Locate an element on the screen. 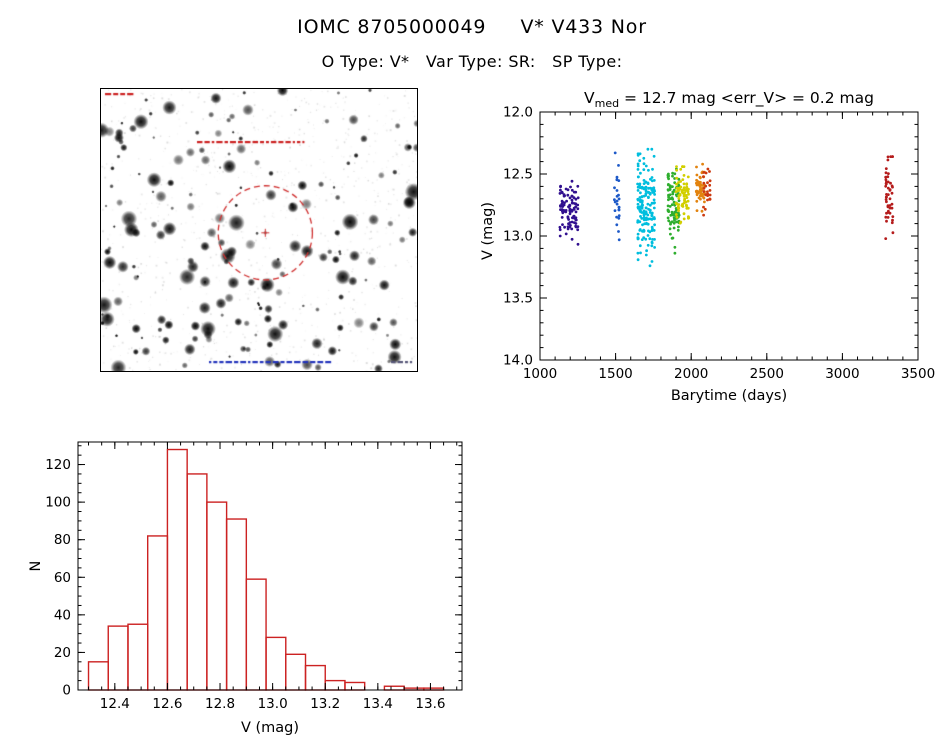 The height and width of the screenshot is (747, 944). svg-text: 20 is located at coordinates (62, 653).